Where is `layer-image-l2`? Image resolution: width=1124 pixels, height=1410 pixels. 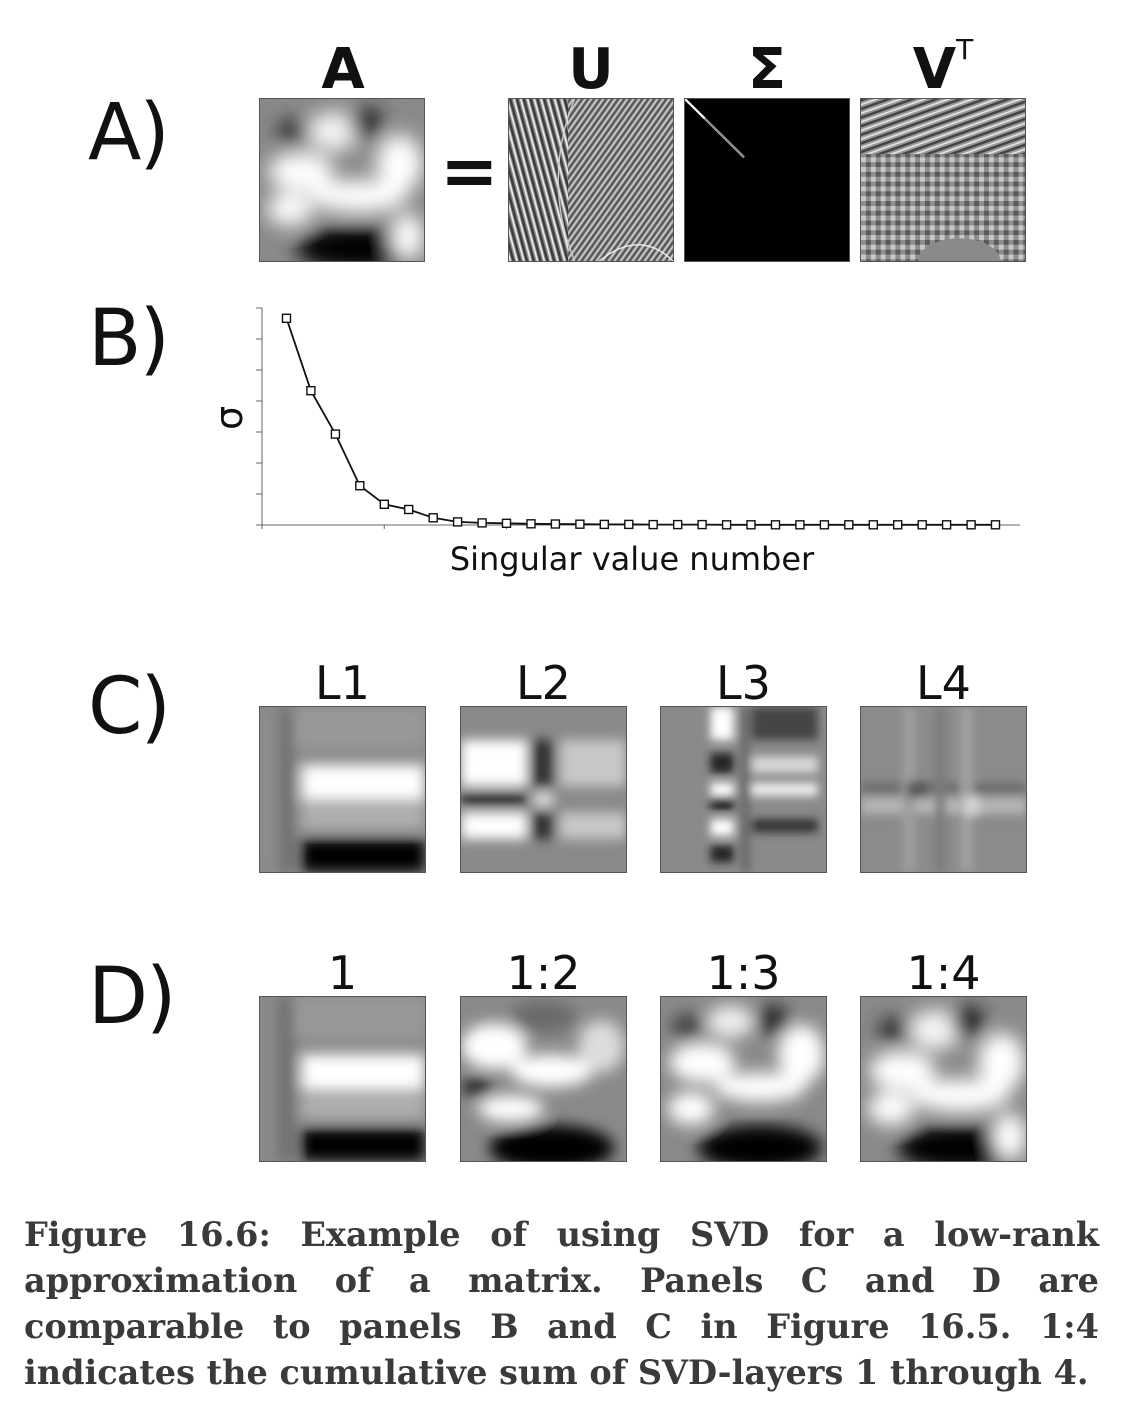 layer-image-l2 is located at coordinates (543, 789).